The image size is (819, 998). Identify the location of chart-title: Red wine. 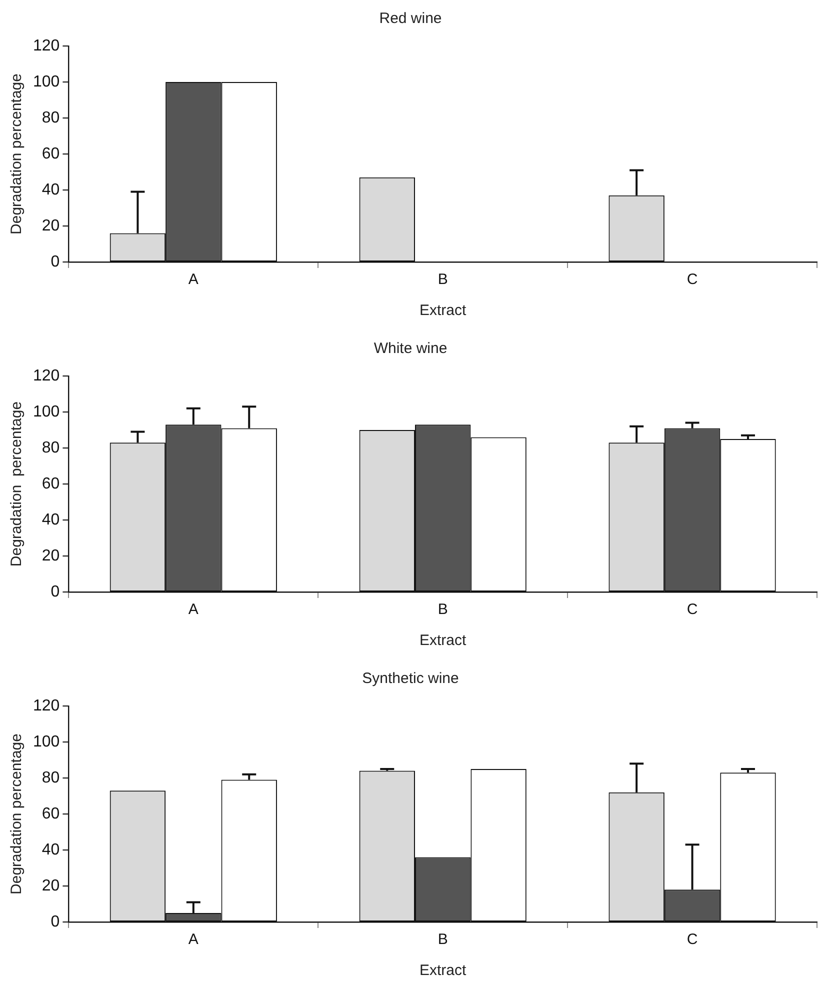
(410, 19).